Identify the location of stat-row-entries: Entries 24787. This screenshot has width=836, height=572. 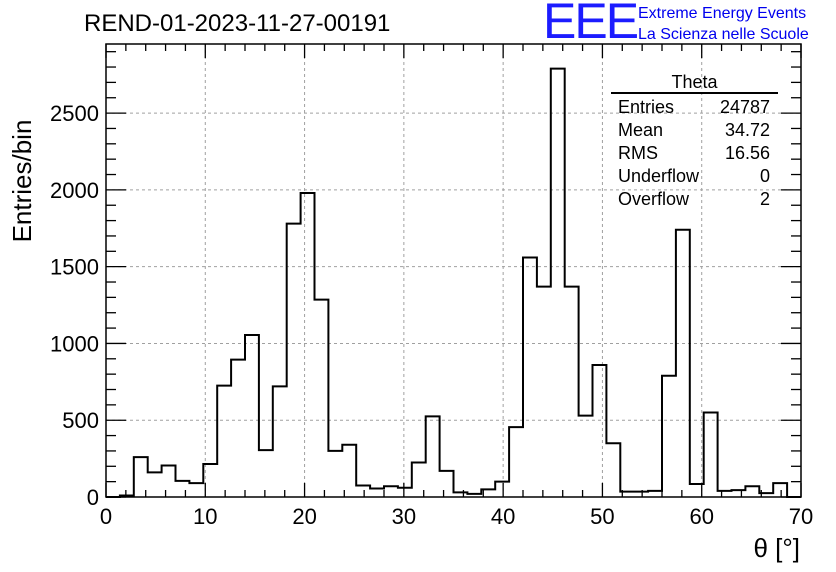
(694, 107).